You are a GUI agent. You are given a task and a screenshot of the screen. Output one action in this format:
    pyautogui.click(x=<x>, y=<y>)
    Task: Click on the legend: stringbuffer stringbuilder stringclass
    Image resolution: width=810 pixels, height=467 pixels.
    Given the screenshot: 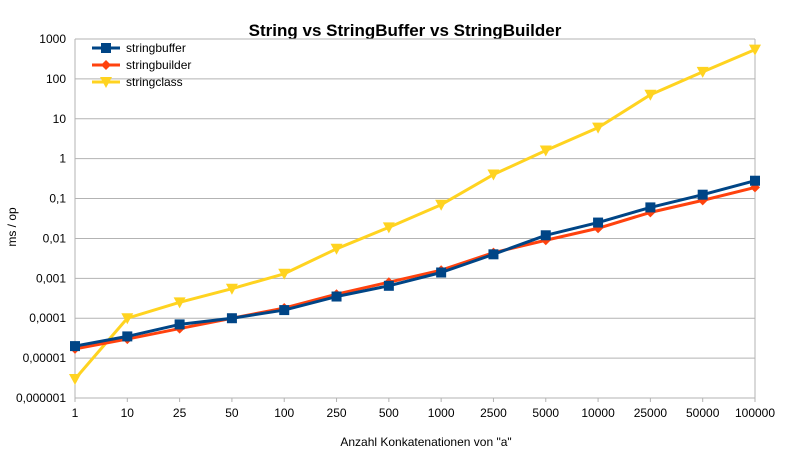 What is the action you would take?
    pyautogui.click(x=141, y=65)
    